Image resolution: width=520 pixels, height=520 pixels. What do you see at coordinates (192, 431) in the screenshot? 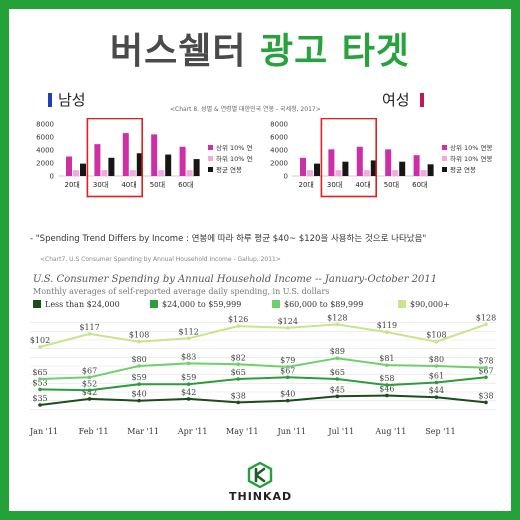
I see `x-tick-label: Apr '11` at bounding box center [192, 431].